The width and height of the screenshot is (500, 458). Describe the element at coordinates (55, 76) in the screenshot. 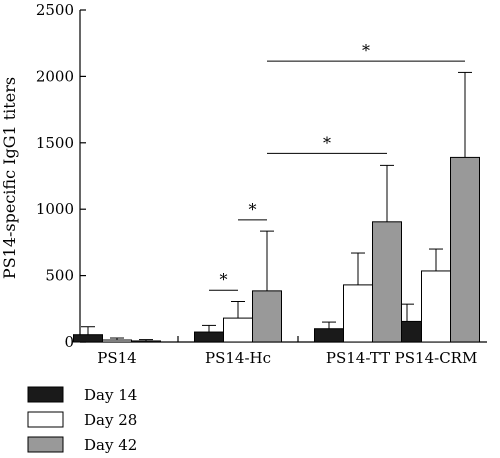

I see `y-tick-label: 2000` at that location.